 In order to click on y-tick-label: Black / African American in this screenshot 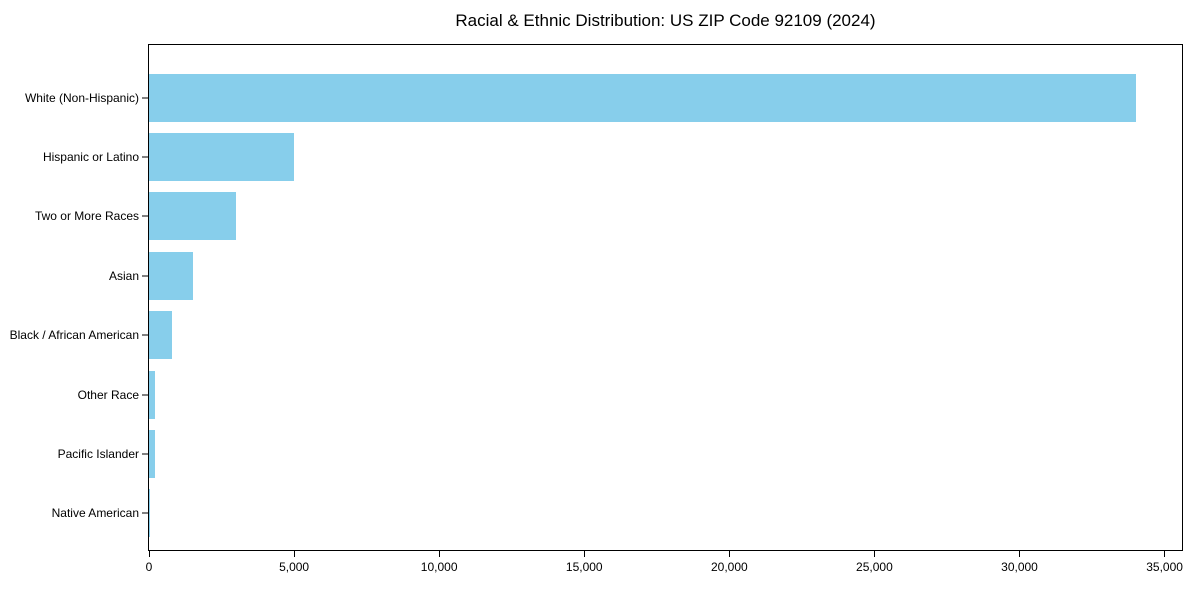, I will do `click(74, 335)`.